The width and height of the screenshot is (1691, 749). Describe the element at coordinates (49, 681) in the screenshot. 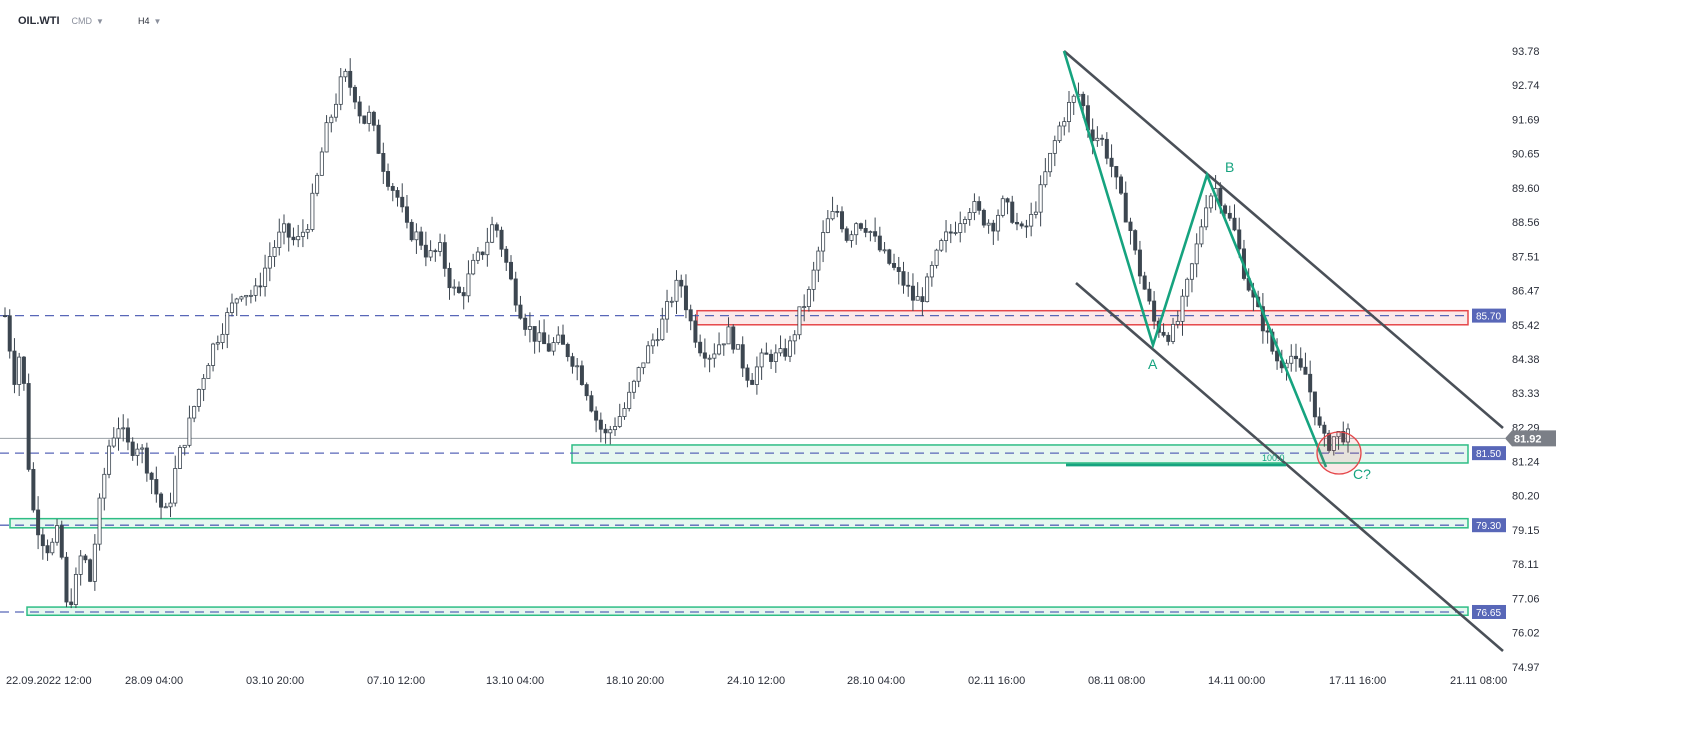

I see `x-tick-label: 22.09.2022 12:00` at that location.